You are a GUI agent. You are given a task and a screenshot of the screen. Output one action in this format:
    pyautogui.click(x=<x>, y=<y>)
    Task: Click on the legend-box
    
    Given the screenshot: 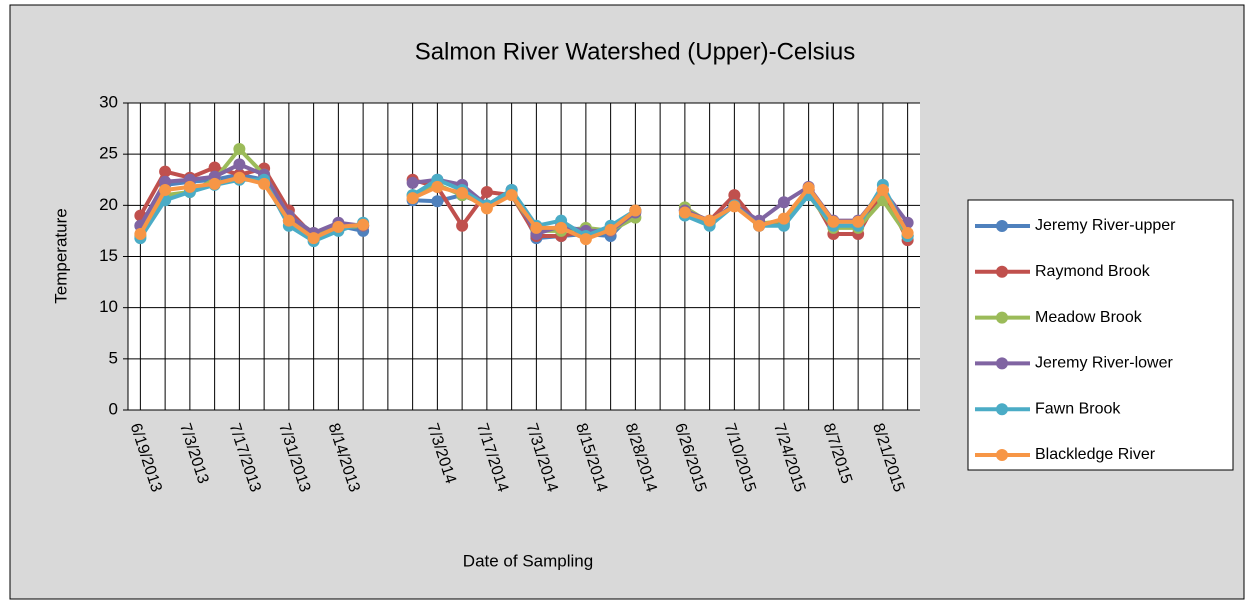 What is the action you would take?
    pyautogui.click(x=1100, y=335)
    